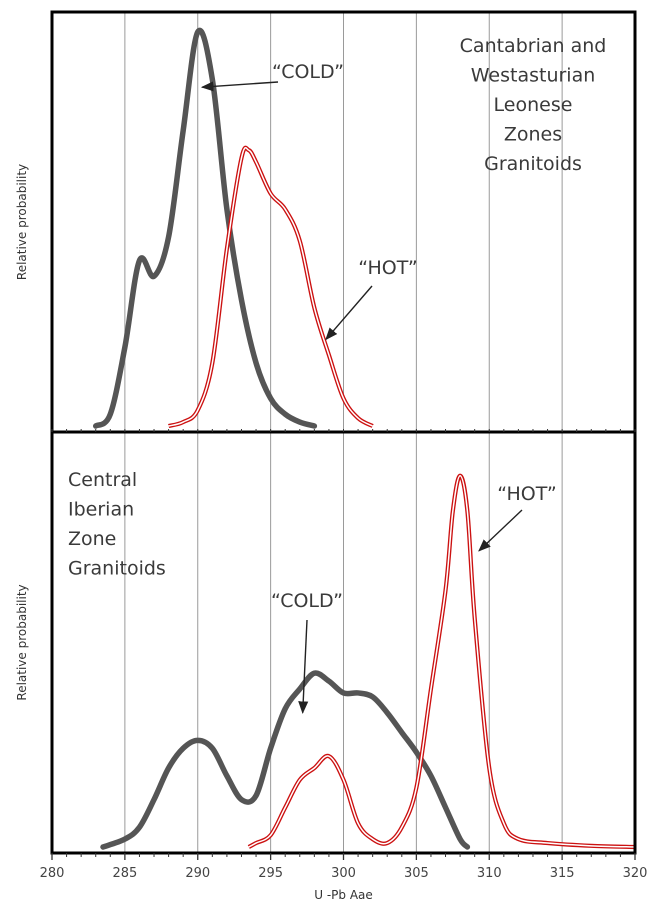  What do you see at coordinates (562, 873) in the screenshot?
I see `x-tick-label: 315` at bounding box center [562, 873].